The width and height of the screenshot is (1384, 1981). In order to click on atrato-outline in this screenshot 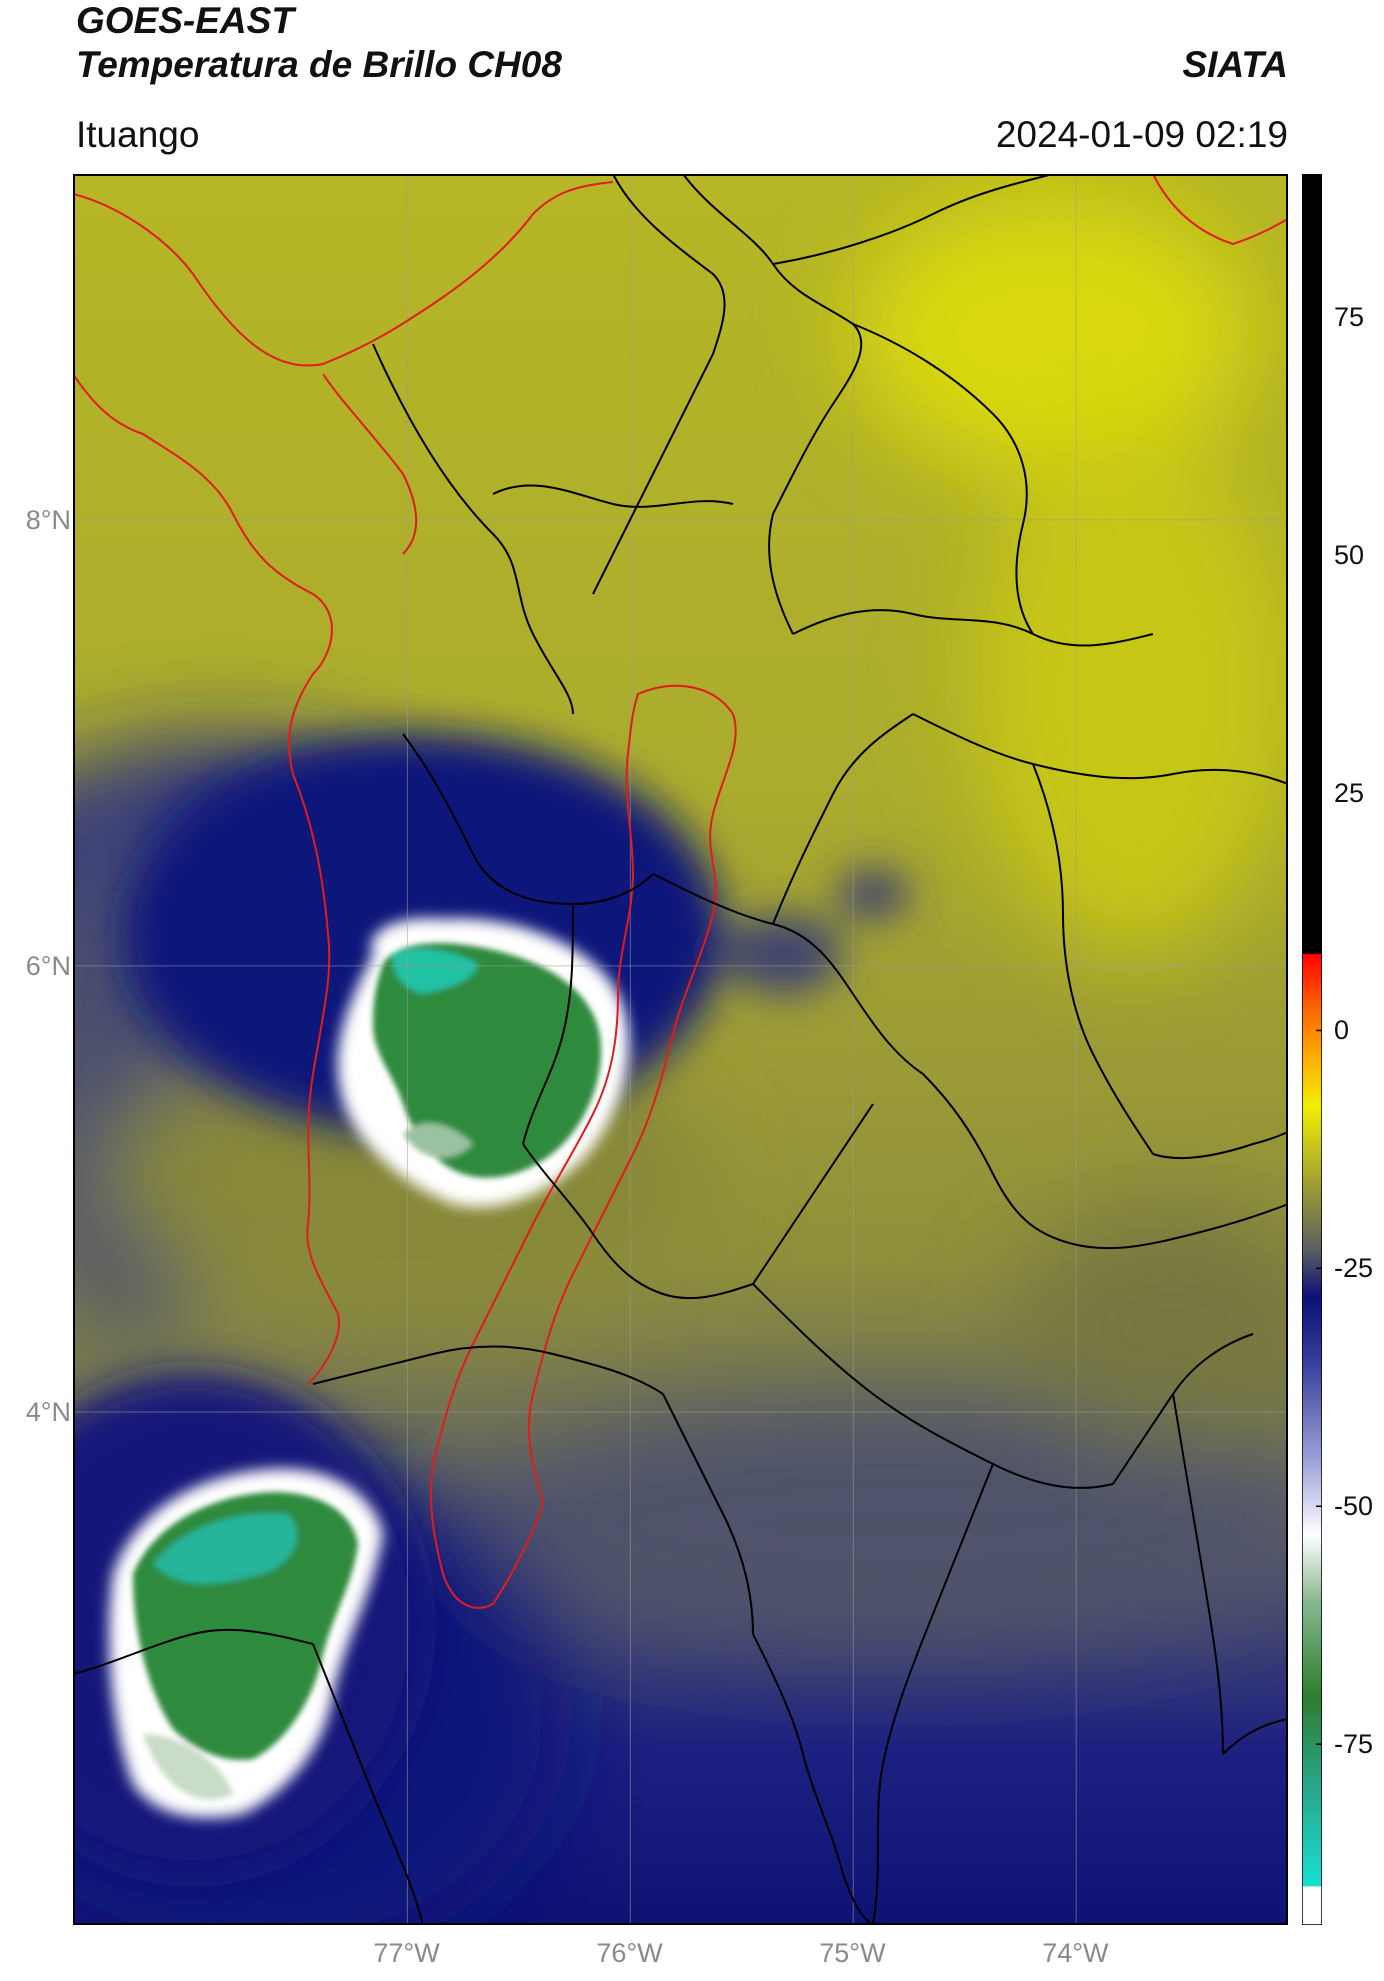, I will do `click(370, 464)`.